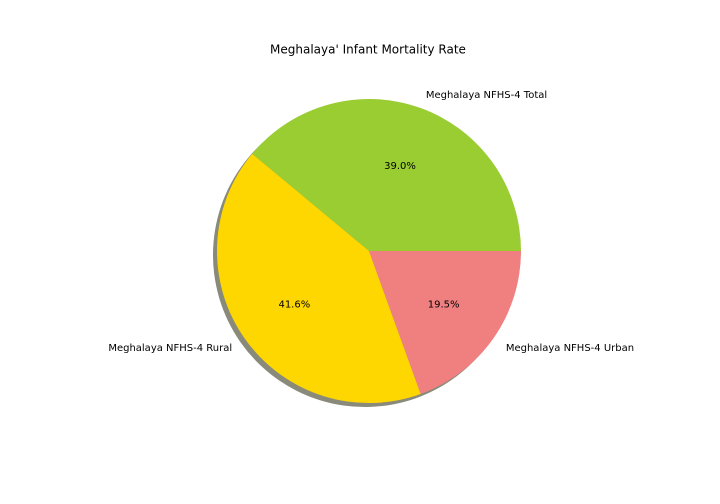 Image resolution: width=720 pixels, height=504 pixels. Describe the element at coordinates (319, 278) in the screenshot. I see `pie-slice-meghalaya-nfhs-4-rural` at that location.